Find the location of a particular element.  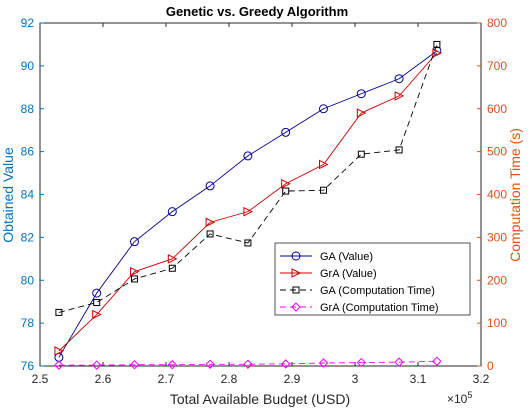

y-left-tick-label: 86 is located at coordinates (28, 152).